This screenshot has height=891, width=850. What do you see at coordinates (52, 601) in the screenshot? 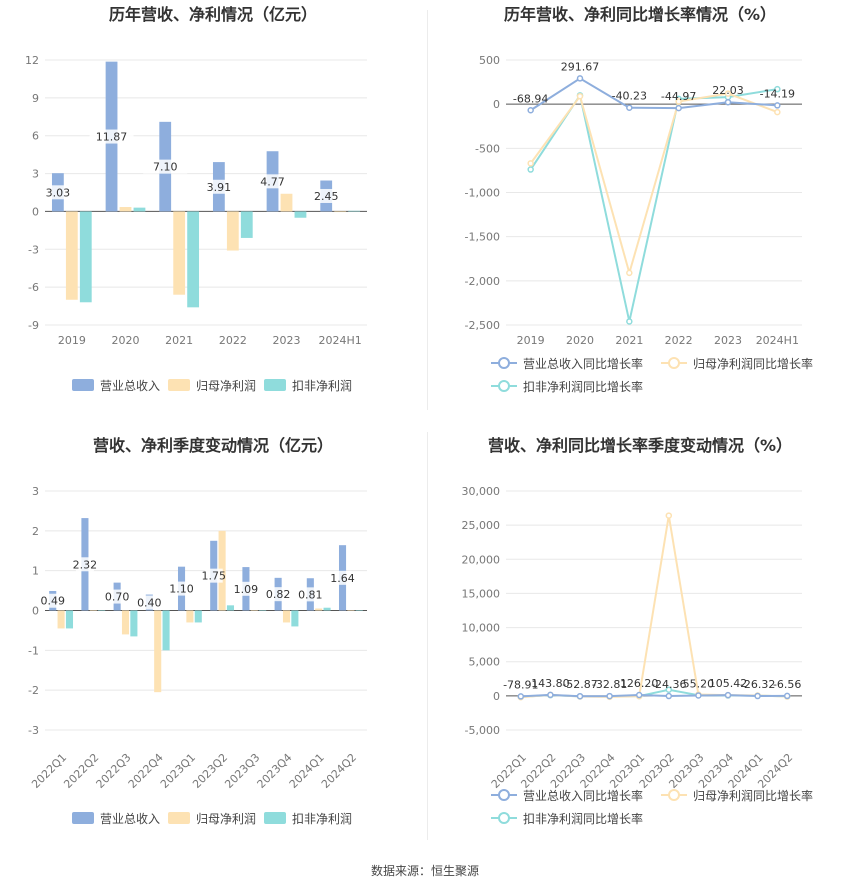
I see `data-label: 0.49` at bounding box center [52, 601].